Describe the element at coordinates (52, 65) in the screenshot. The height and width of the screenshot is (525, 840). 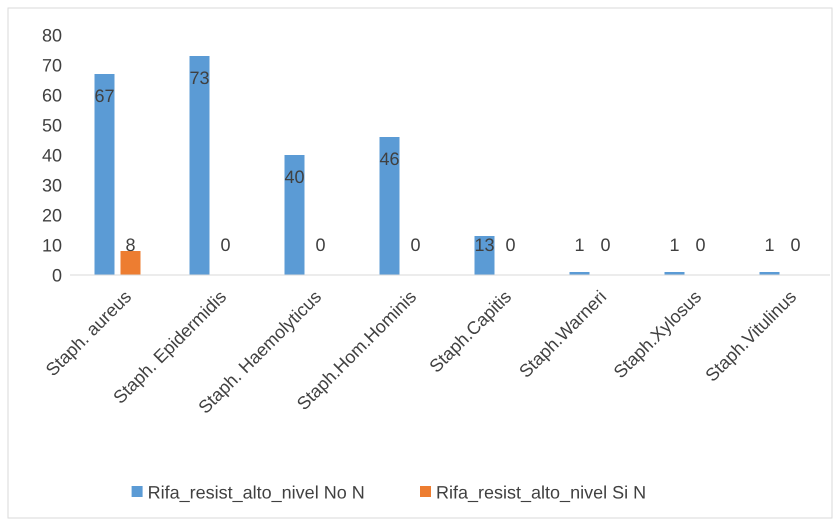
I see `y-tick-label: 70` at that location.